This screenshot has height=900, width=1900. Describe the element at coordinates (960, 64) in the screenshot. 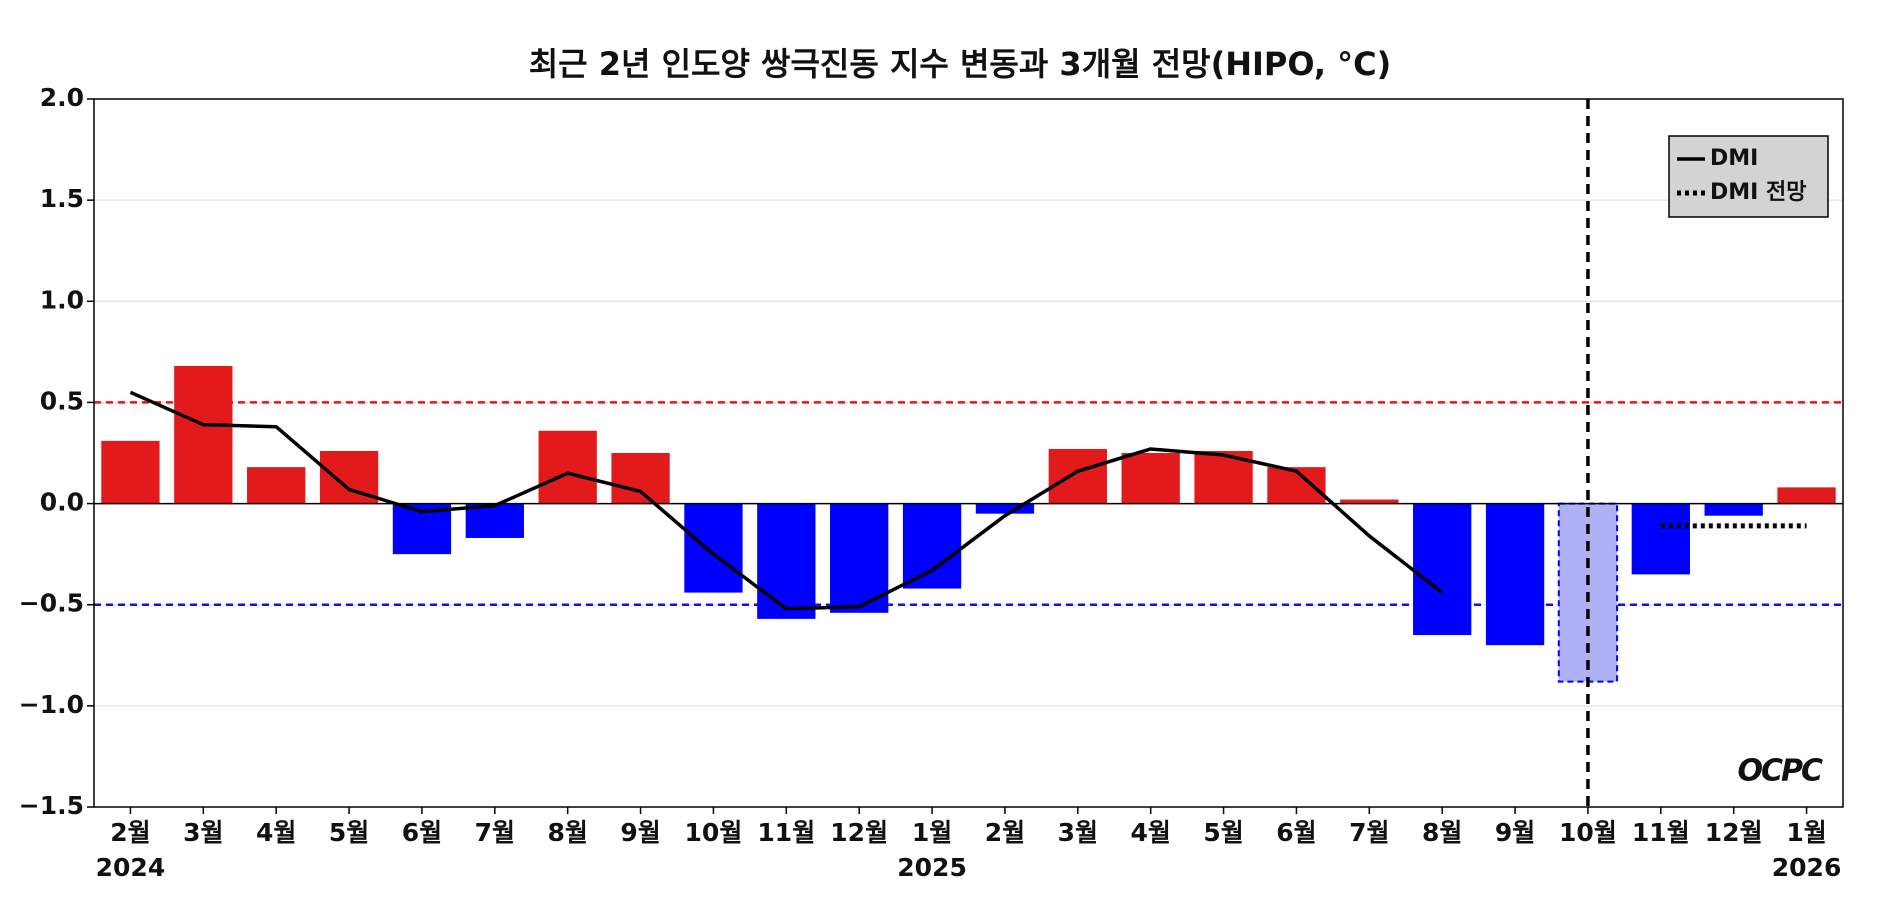

I see `chart-title: 최근 2년 인도양 쌍극진동 지수 변동과 3개월 전망(HIPO, °C)` at that location.